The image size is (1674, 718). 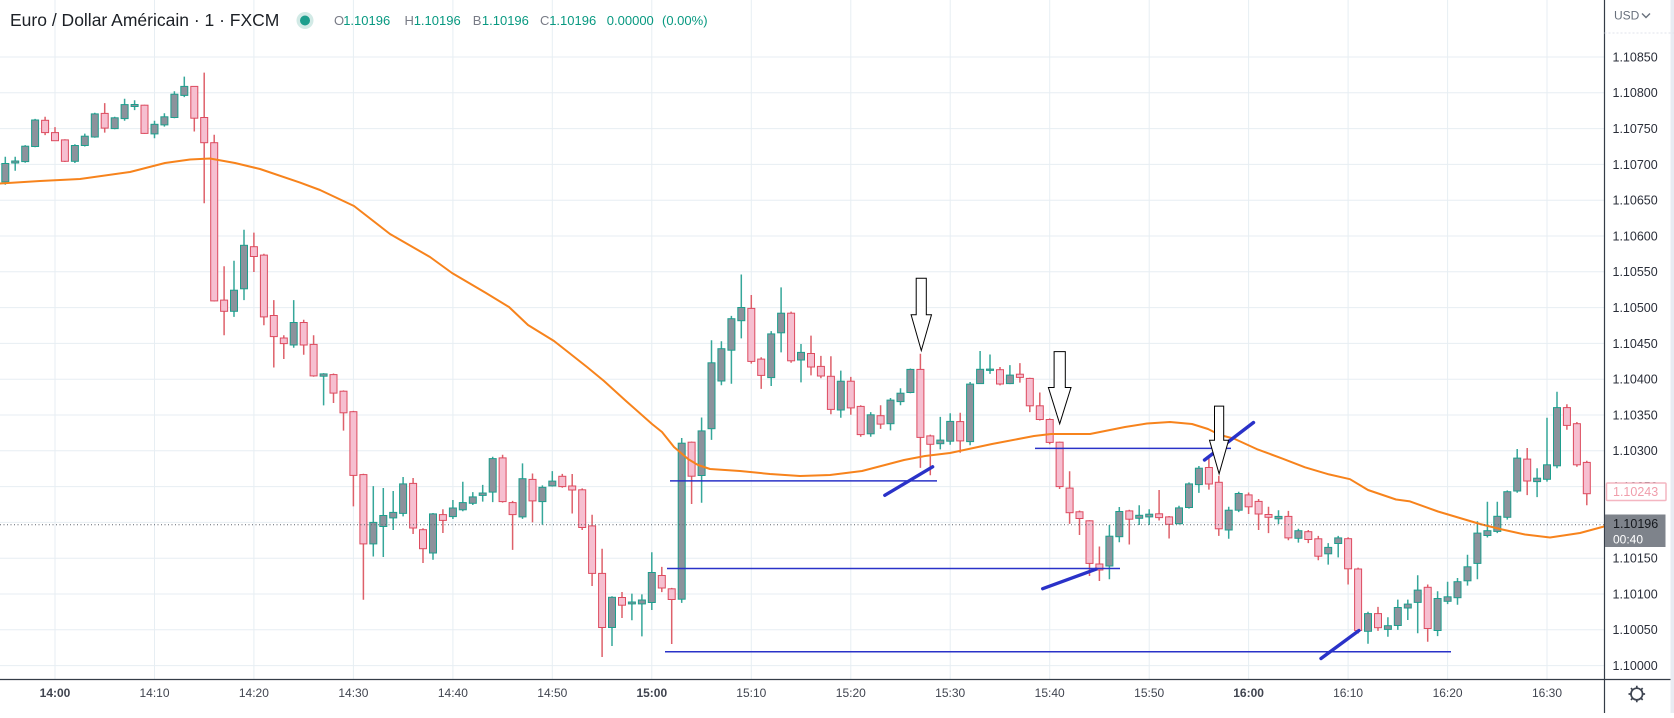 I want to click on svg-text: 1.10800, so click(x=1635, y=93).